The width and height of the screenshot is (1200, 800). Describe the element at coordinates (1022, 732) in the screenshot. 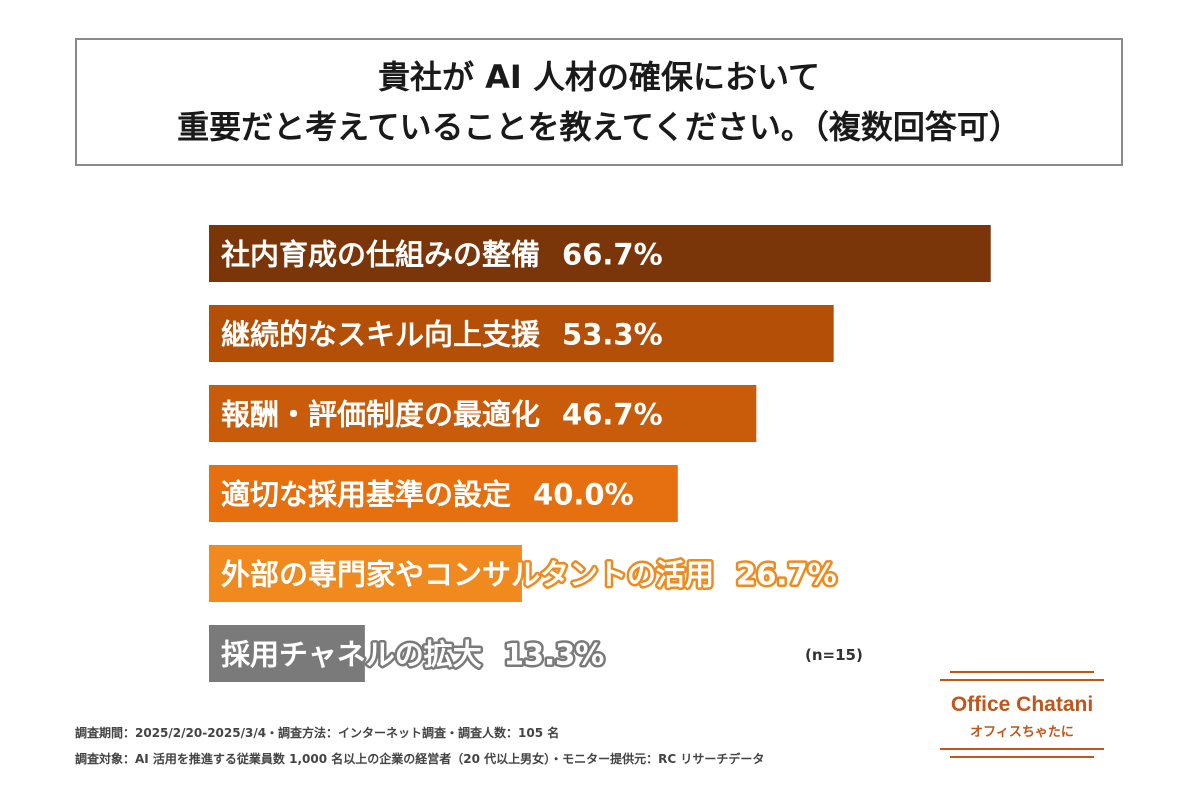

I see `logo-sub-text: オフィスちゃたに` at that location.